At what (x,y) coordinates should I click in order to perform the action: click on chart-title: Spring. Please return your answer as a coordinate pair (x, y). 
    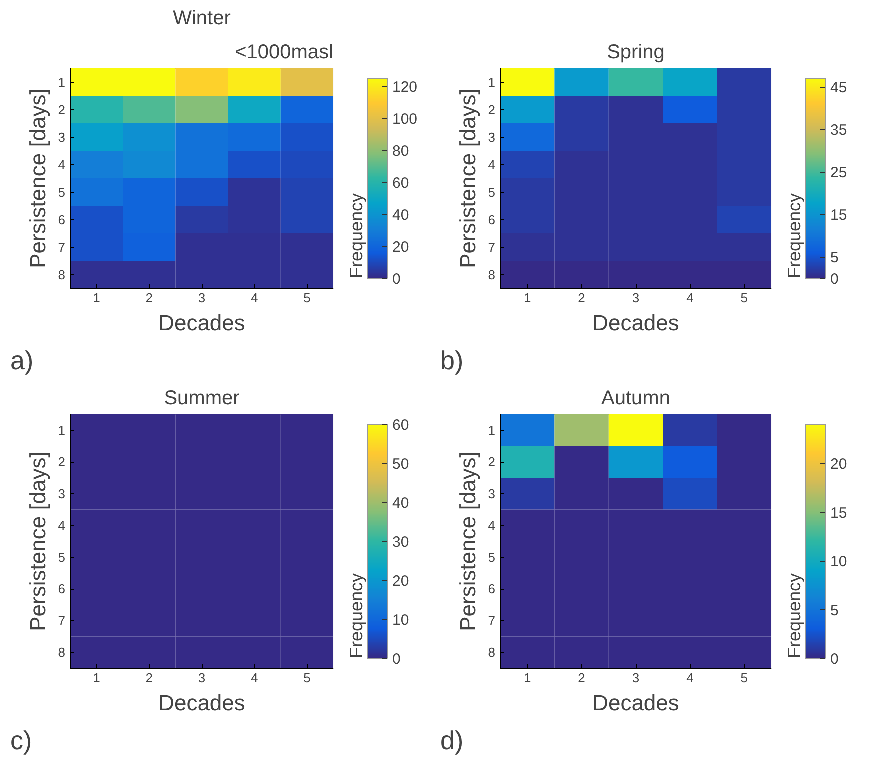
    Looking at the image, I should click on (636, 53).